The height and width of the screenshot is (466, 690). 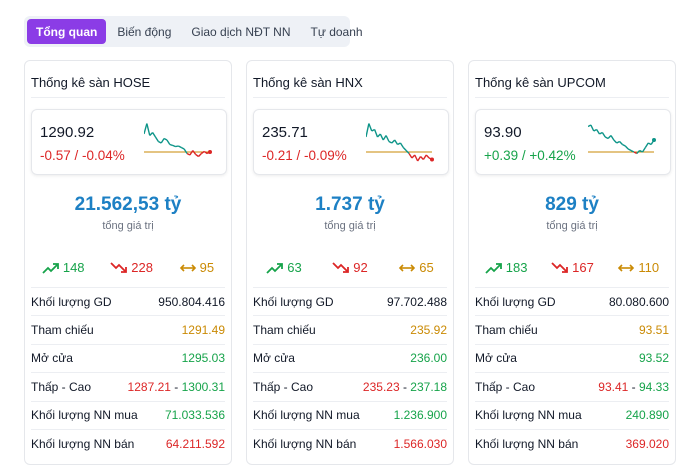 I want to click on market-breadth: 183 167 110, so click(x=572, y=267).